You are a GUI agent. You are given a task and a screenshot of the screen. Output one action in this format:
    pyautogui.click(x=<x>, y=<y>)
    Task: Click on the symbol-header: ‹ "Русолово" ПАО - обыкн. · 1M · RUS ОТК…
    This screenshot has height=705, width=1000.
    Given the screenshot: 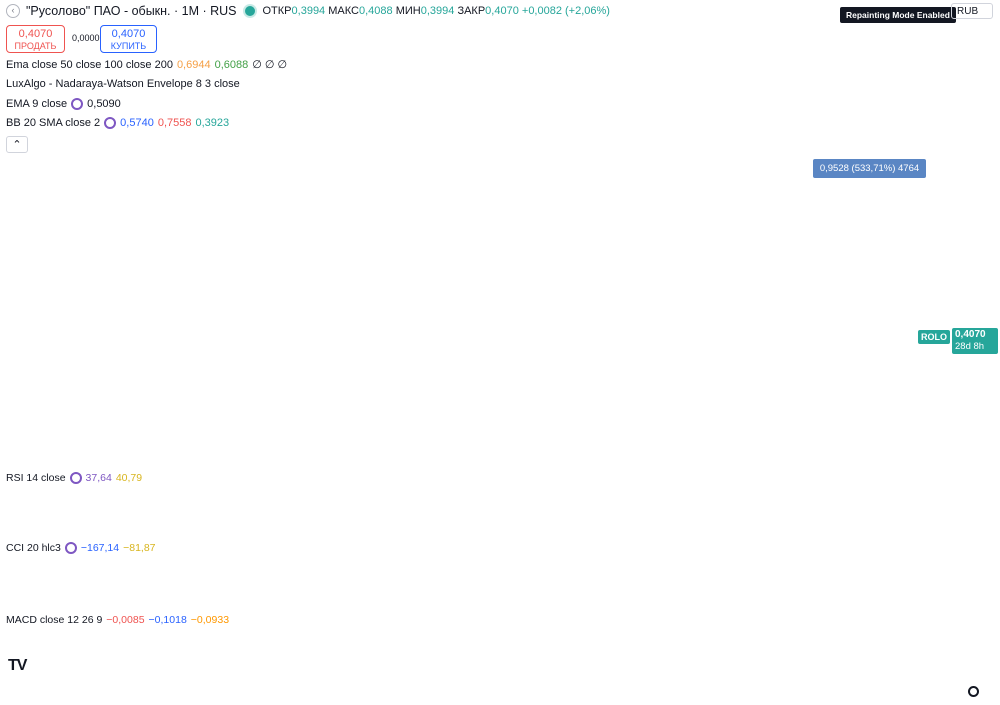 What is the action you would take?
    pyautogui.click(x=308, y=11)
    